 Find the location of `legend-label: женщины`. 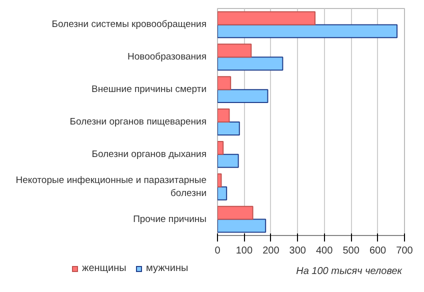

legend-label: женщины is located at coordinates (104, 268).